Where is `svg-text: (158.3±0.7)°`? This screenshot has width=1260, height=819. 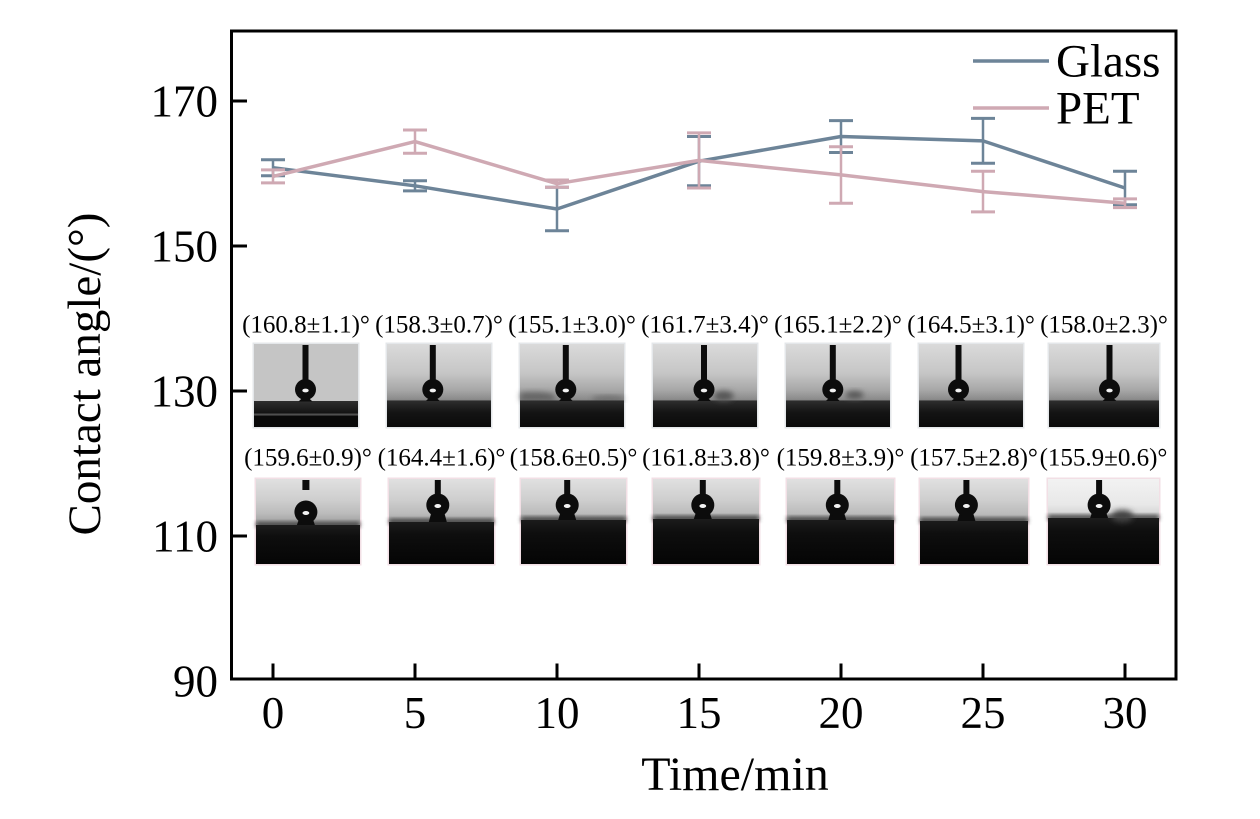
svg-text: (158.3±0.7)° is located at coordinates (439, 325).